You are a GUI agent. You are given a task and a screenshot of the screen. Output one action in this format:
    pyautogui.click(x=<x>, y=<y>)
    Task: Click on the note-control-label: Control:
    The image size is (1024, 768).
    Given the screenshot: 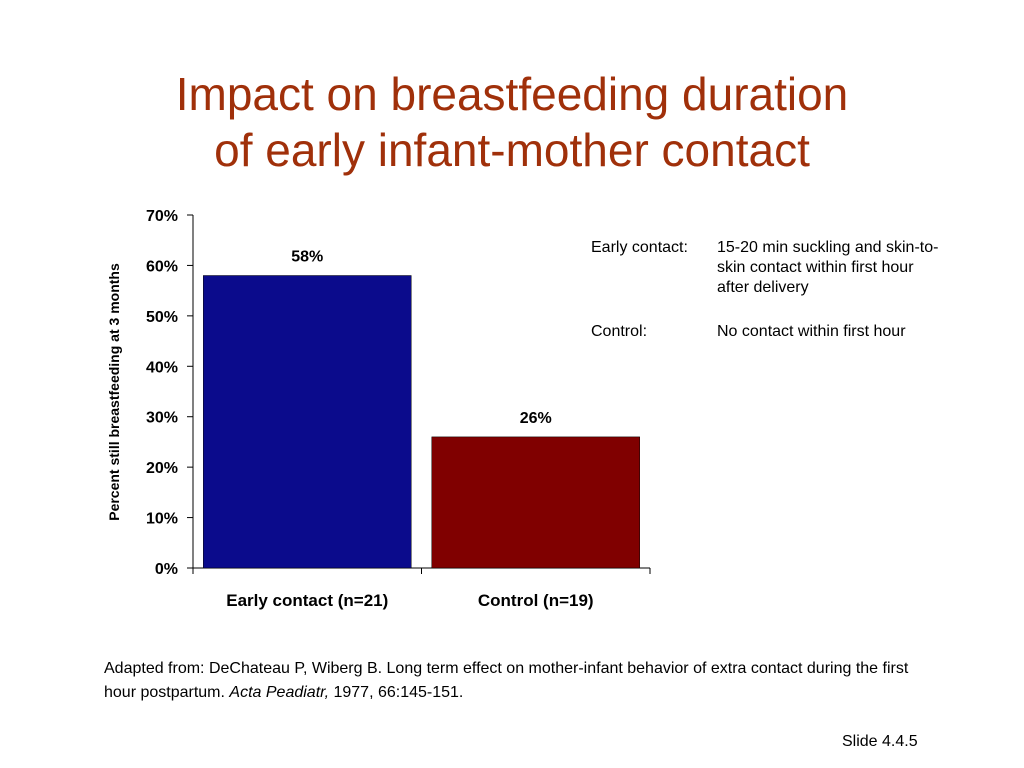 What is the action you would take?
    pyautogui.click(x=619, y=331)
    